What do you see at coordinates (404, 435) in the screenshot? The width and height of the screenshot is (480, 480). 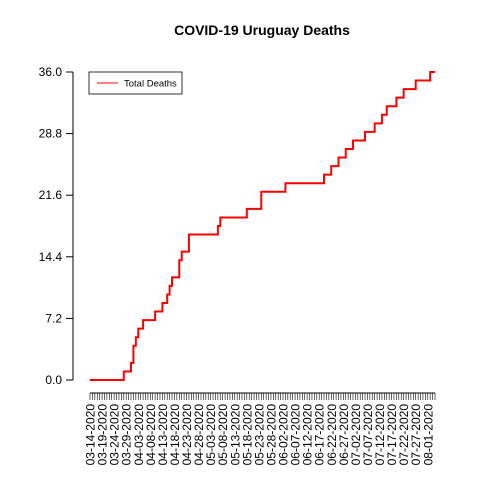 I see `x-tick-label: 07-22-2020` at bounding box center [404, 435].